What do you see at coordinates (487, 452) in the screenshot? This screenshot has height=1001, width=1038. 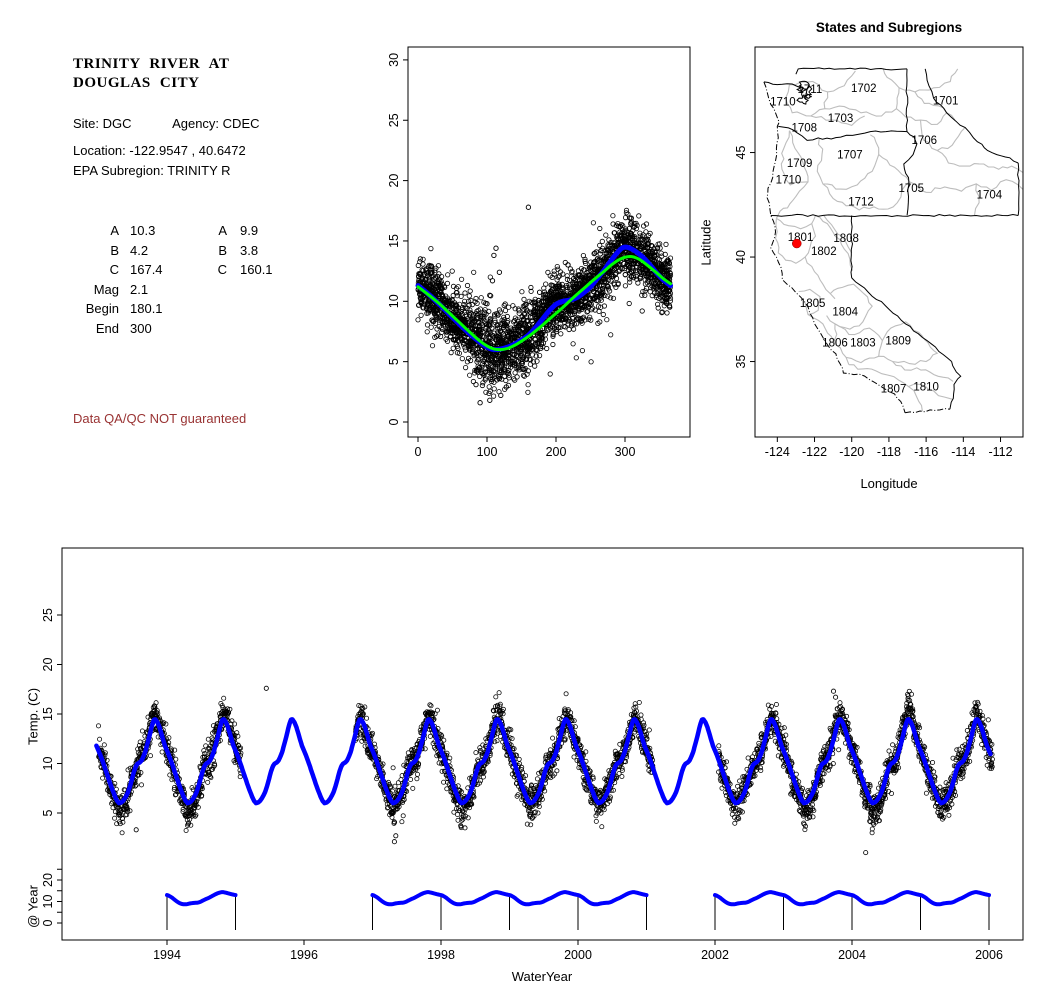 I see `tick-label: 100` at bounding box center [487, 452].